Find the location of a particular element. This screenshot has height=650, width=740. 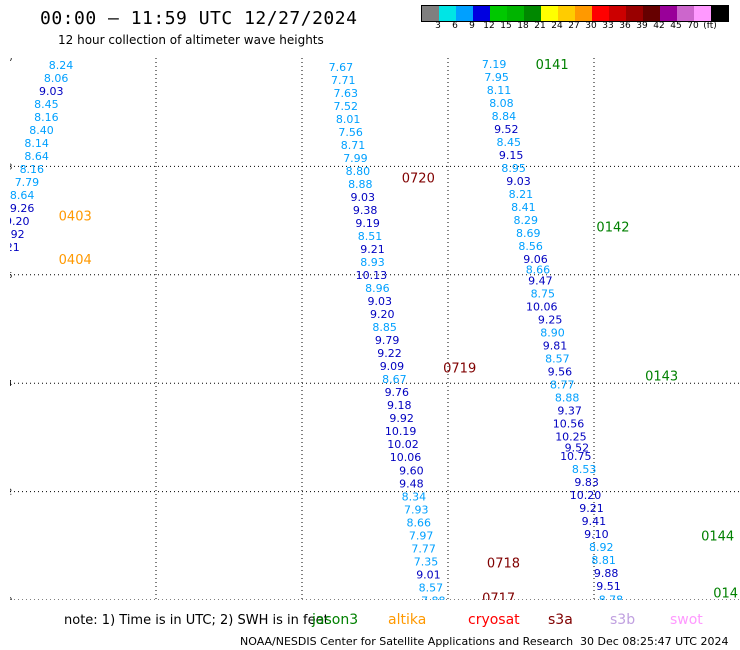

lat-tick-label: 16 is located at coordinates (11, 275).